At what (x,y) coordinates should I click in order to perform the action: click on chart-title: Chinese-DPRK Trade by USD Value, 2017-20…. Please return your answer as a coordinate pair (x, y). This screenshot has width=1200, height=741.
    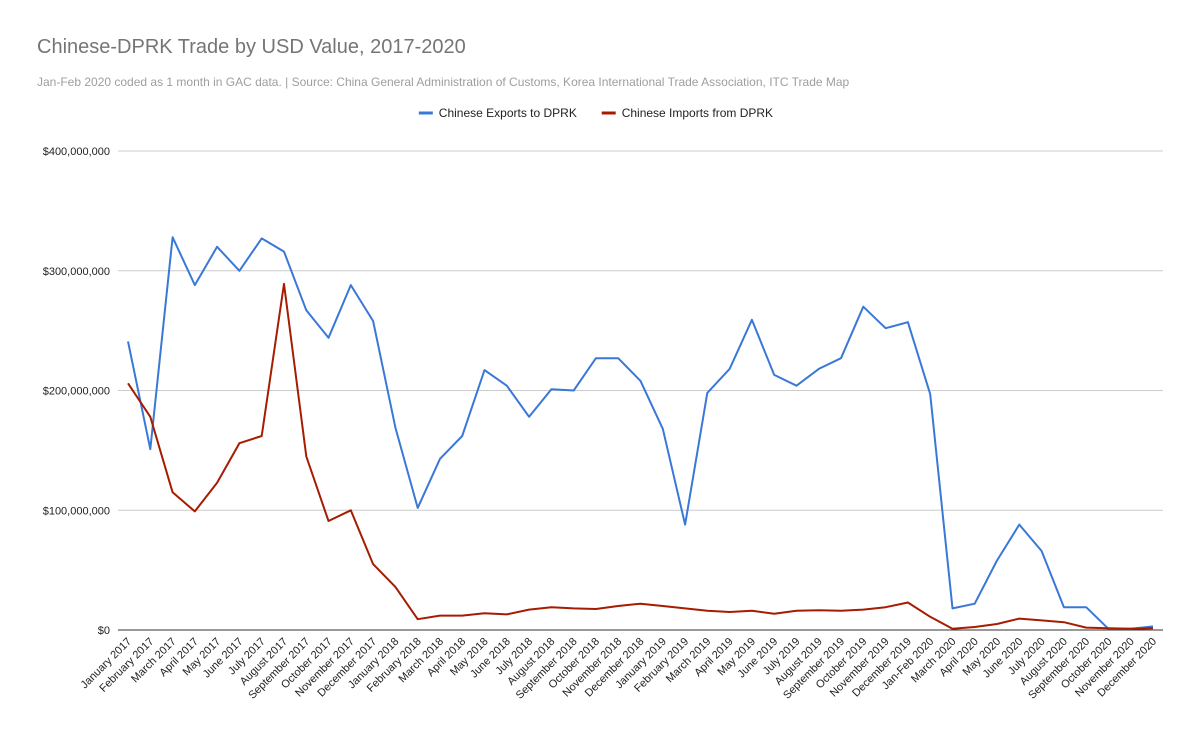
    Looking at the image, I should click on (251, 47).